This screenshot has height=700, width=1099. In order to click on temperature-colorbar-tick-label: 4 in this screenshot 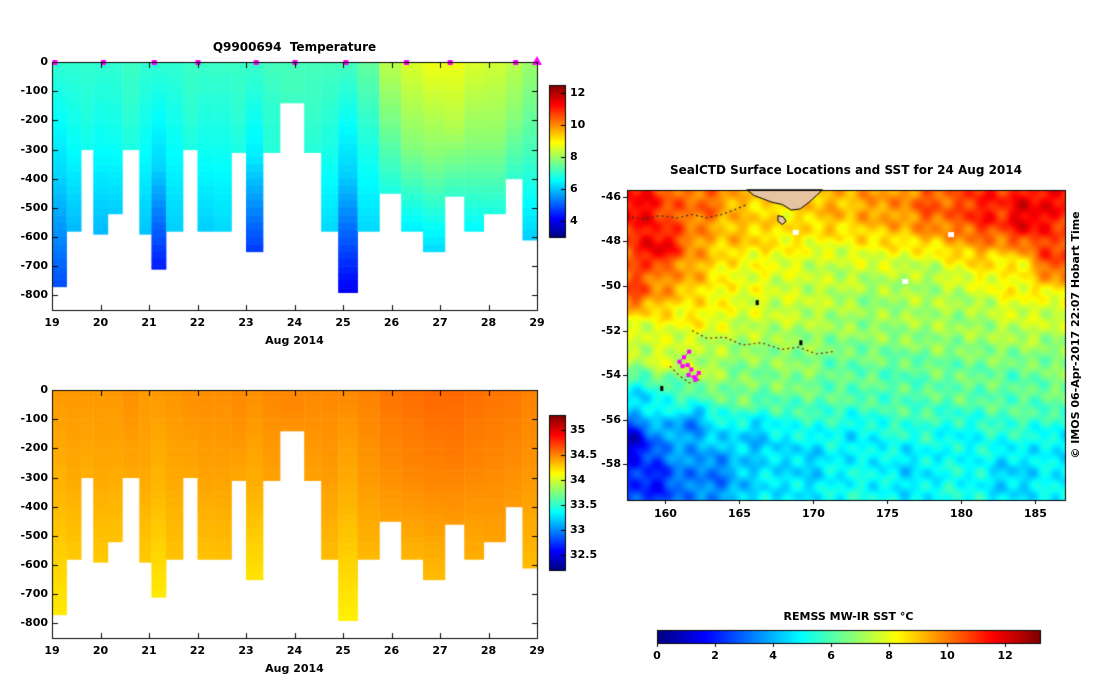, I will do `click(574, 220)`.